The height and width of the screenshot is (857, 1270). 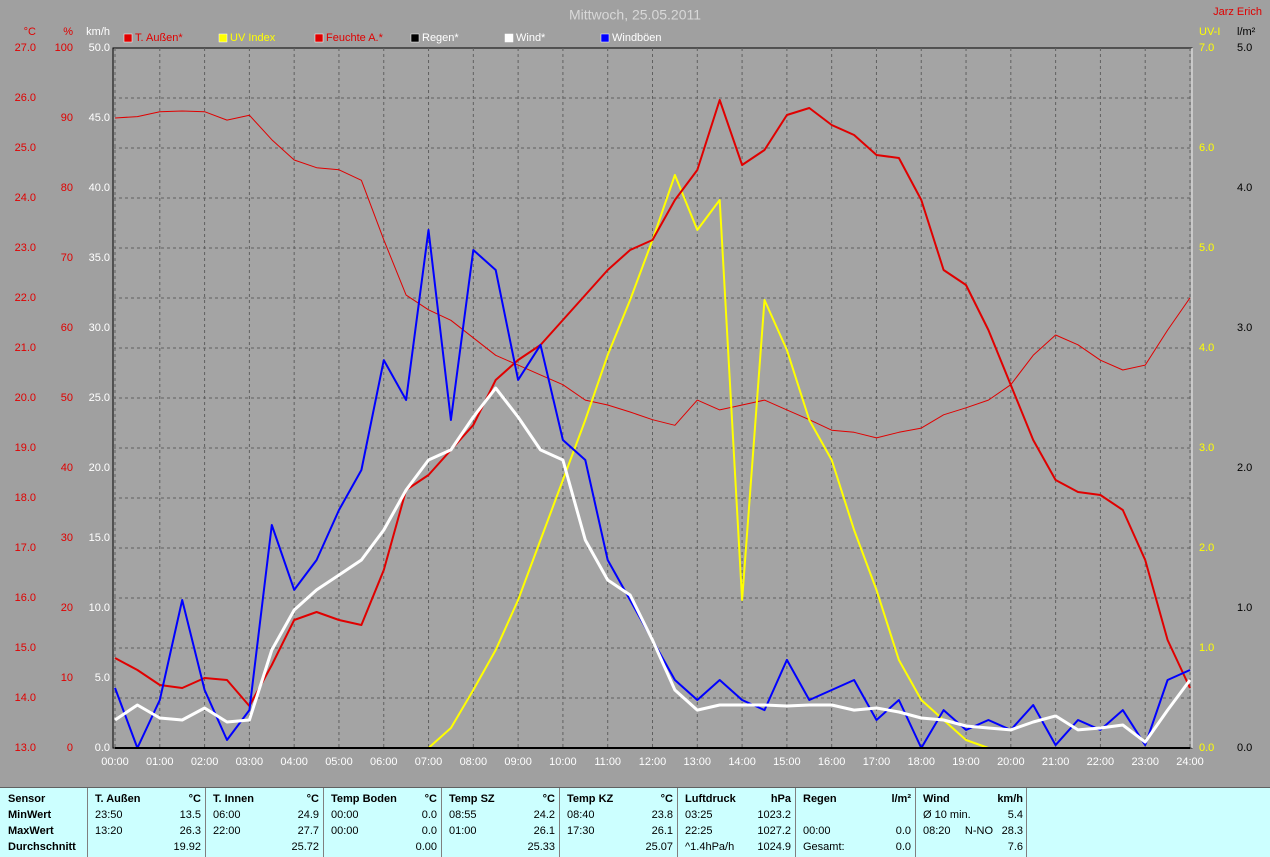 I want to click on x-tick-label: 11:00, so click(x=607, y=762).